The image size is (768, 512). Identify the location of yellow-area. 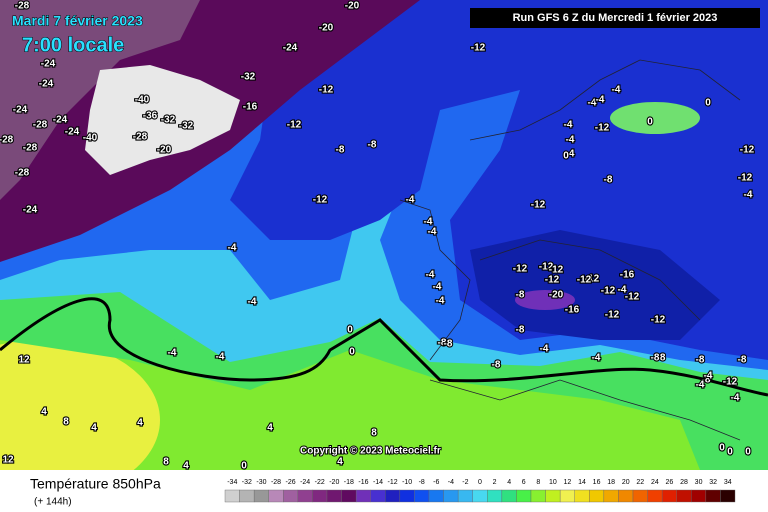
(80, 405).